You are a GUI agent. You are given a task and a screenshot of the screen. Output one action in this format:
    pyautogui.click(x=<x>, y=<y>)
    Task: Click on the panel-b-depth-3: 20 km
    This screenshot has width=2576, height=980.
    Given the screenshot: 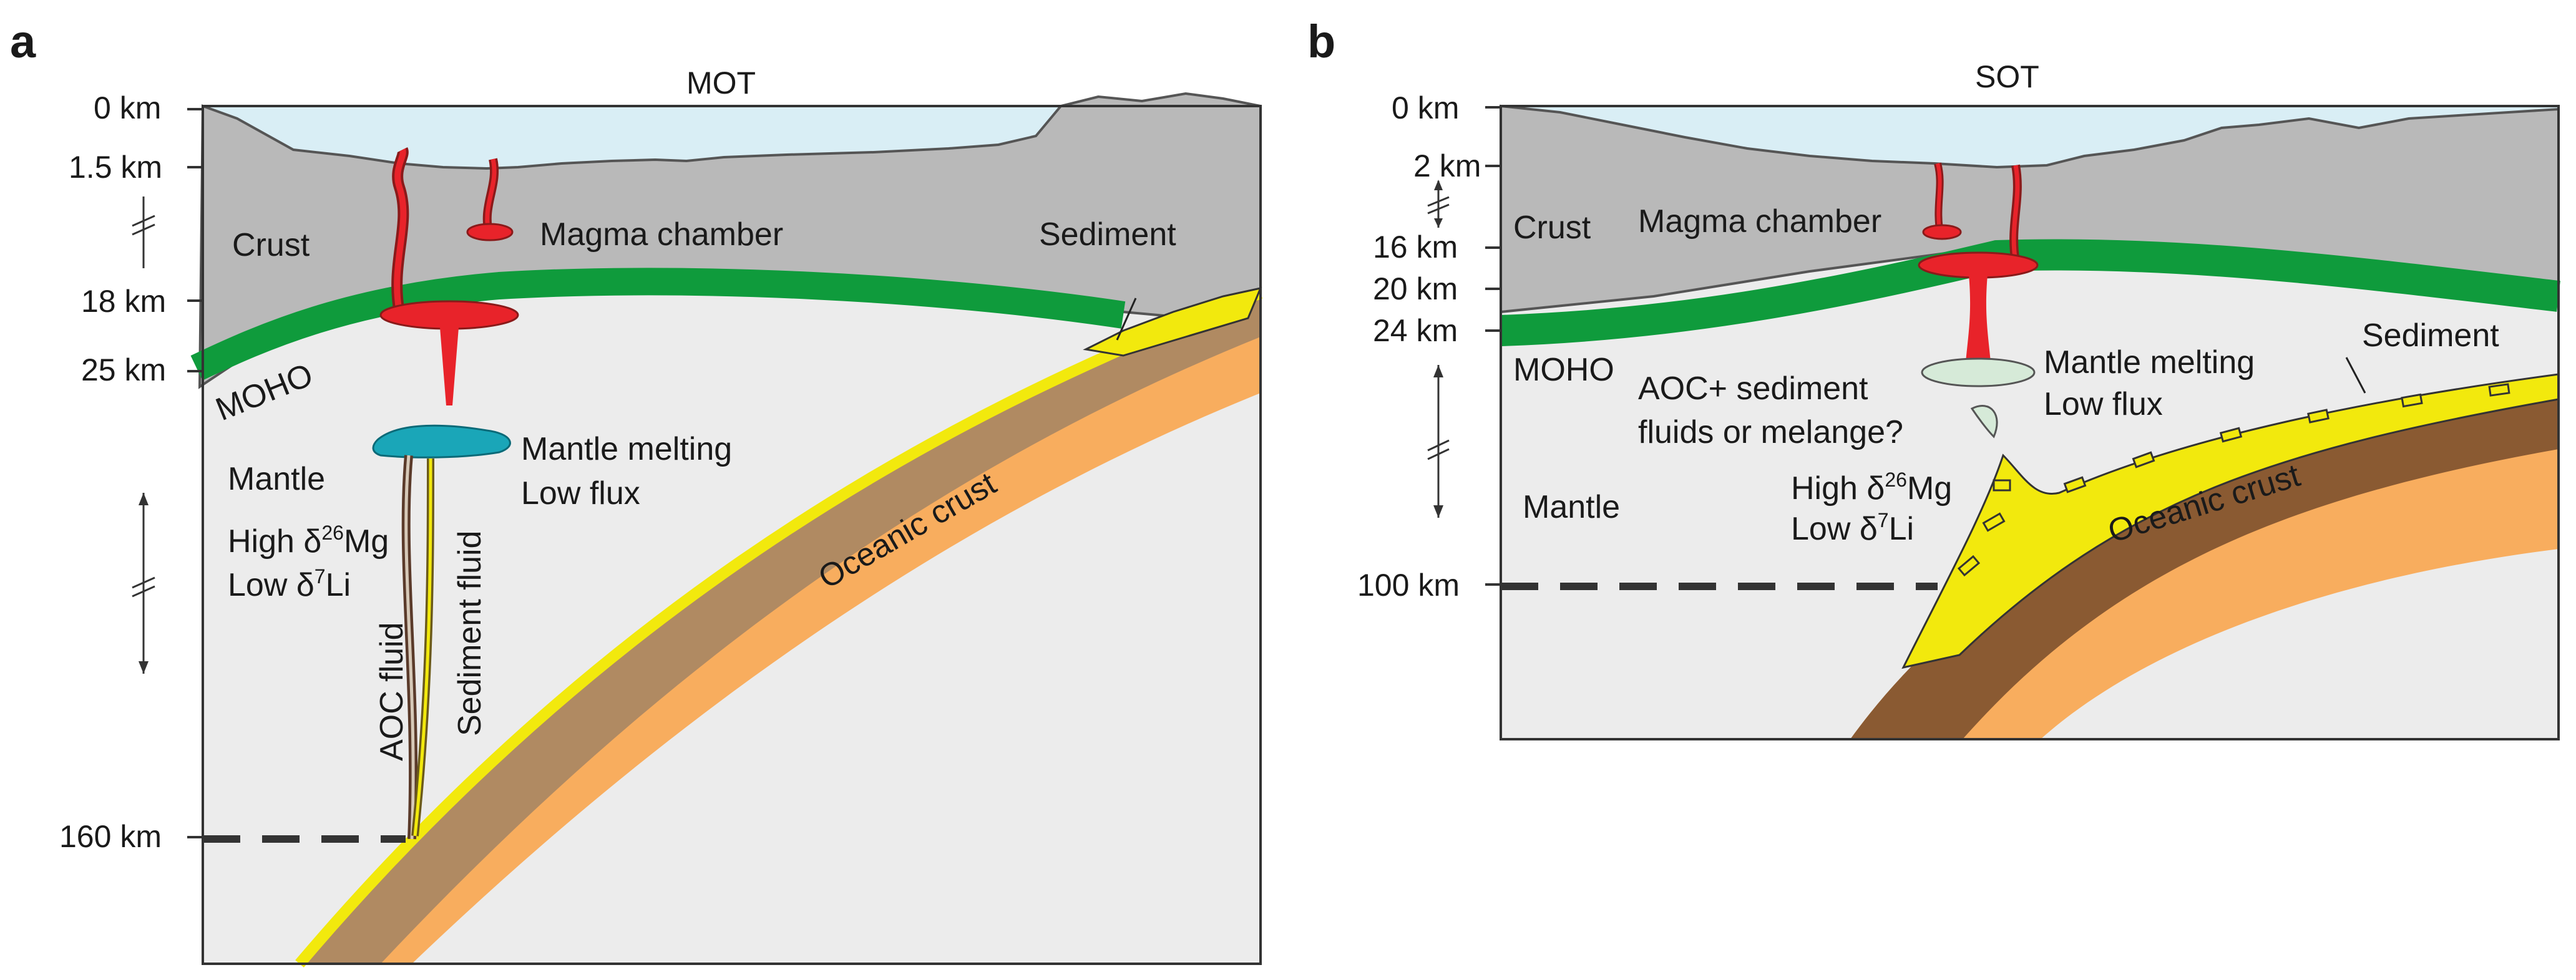 What is the action you would take?
    pyautogui.click(x=1415, y=288)
    